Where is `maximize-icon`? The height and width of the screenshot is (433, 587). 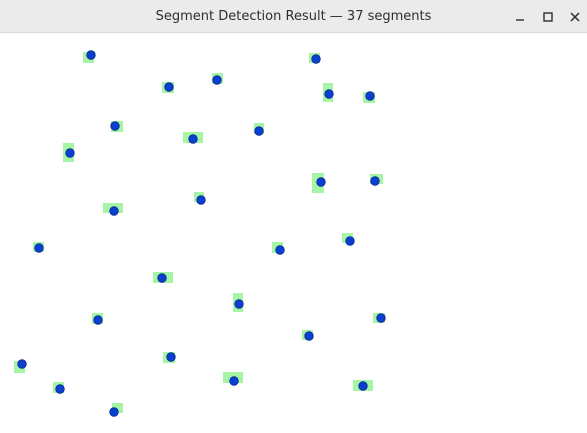 maximize-icon is located at coordinates (548, 17).